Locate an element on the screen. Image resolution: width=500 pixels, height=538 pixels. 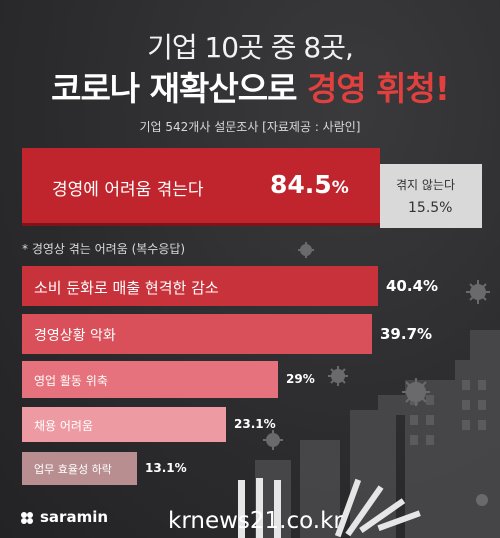
bar-value-0: 40.4% is located at coordinates (412, 285).